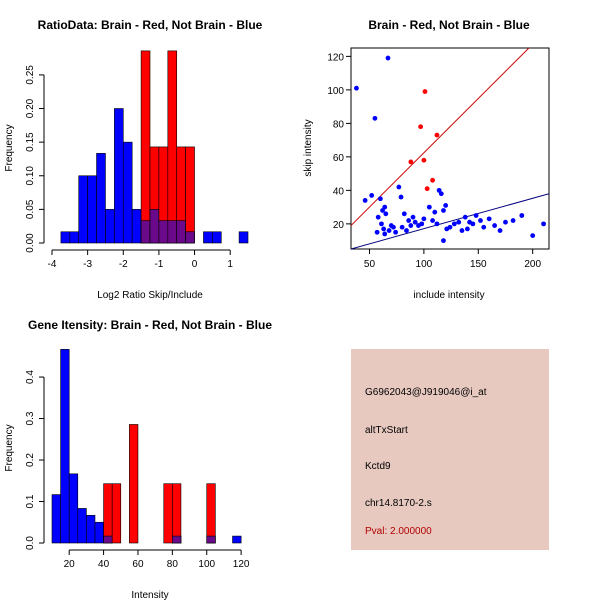  What do you see at coordinates (30, 418) in the screenshot?
I see `gene-y-tick-label: 0.3` at bounding box center [30, 418].